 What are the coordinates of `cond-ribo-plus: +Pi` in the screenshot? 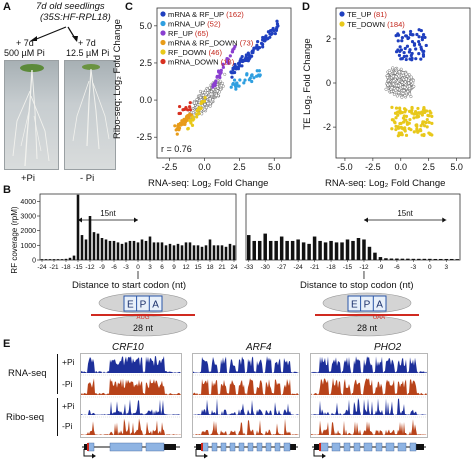 It's located at (68, 406).